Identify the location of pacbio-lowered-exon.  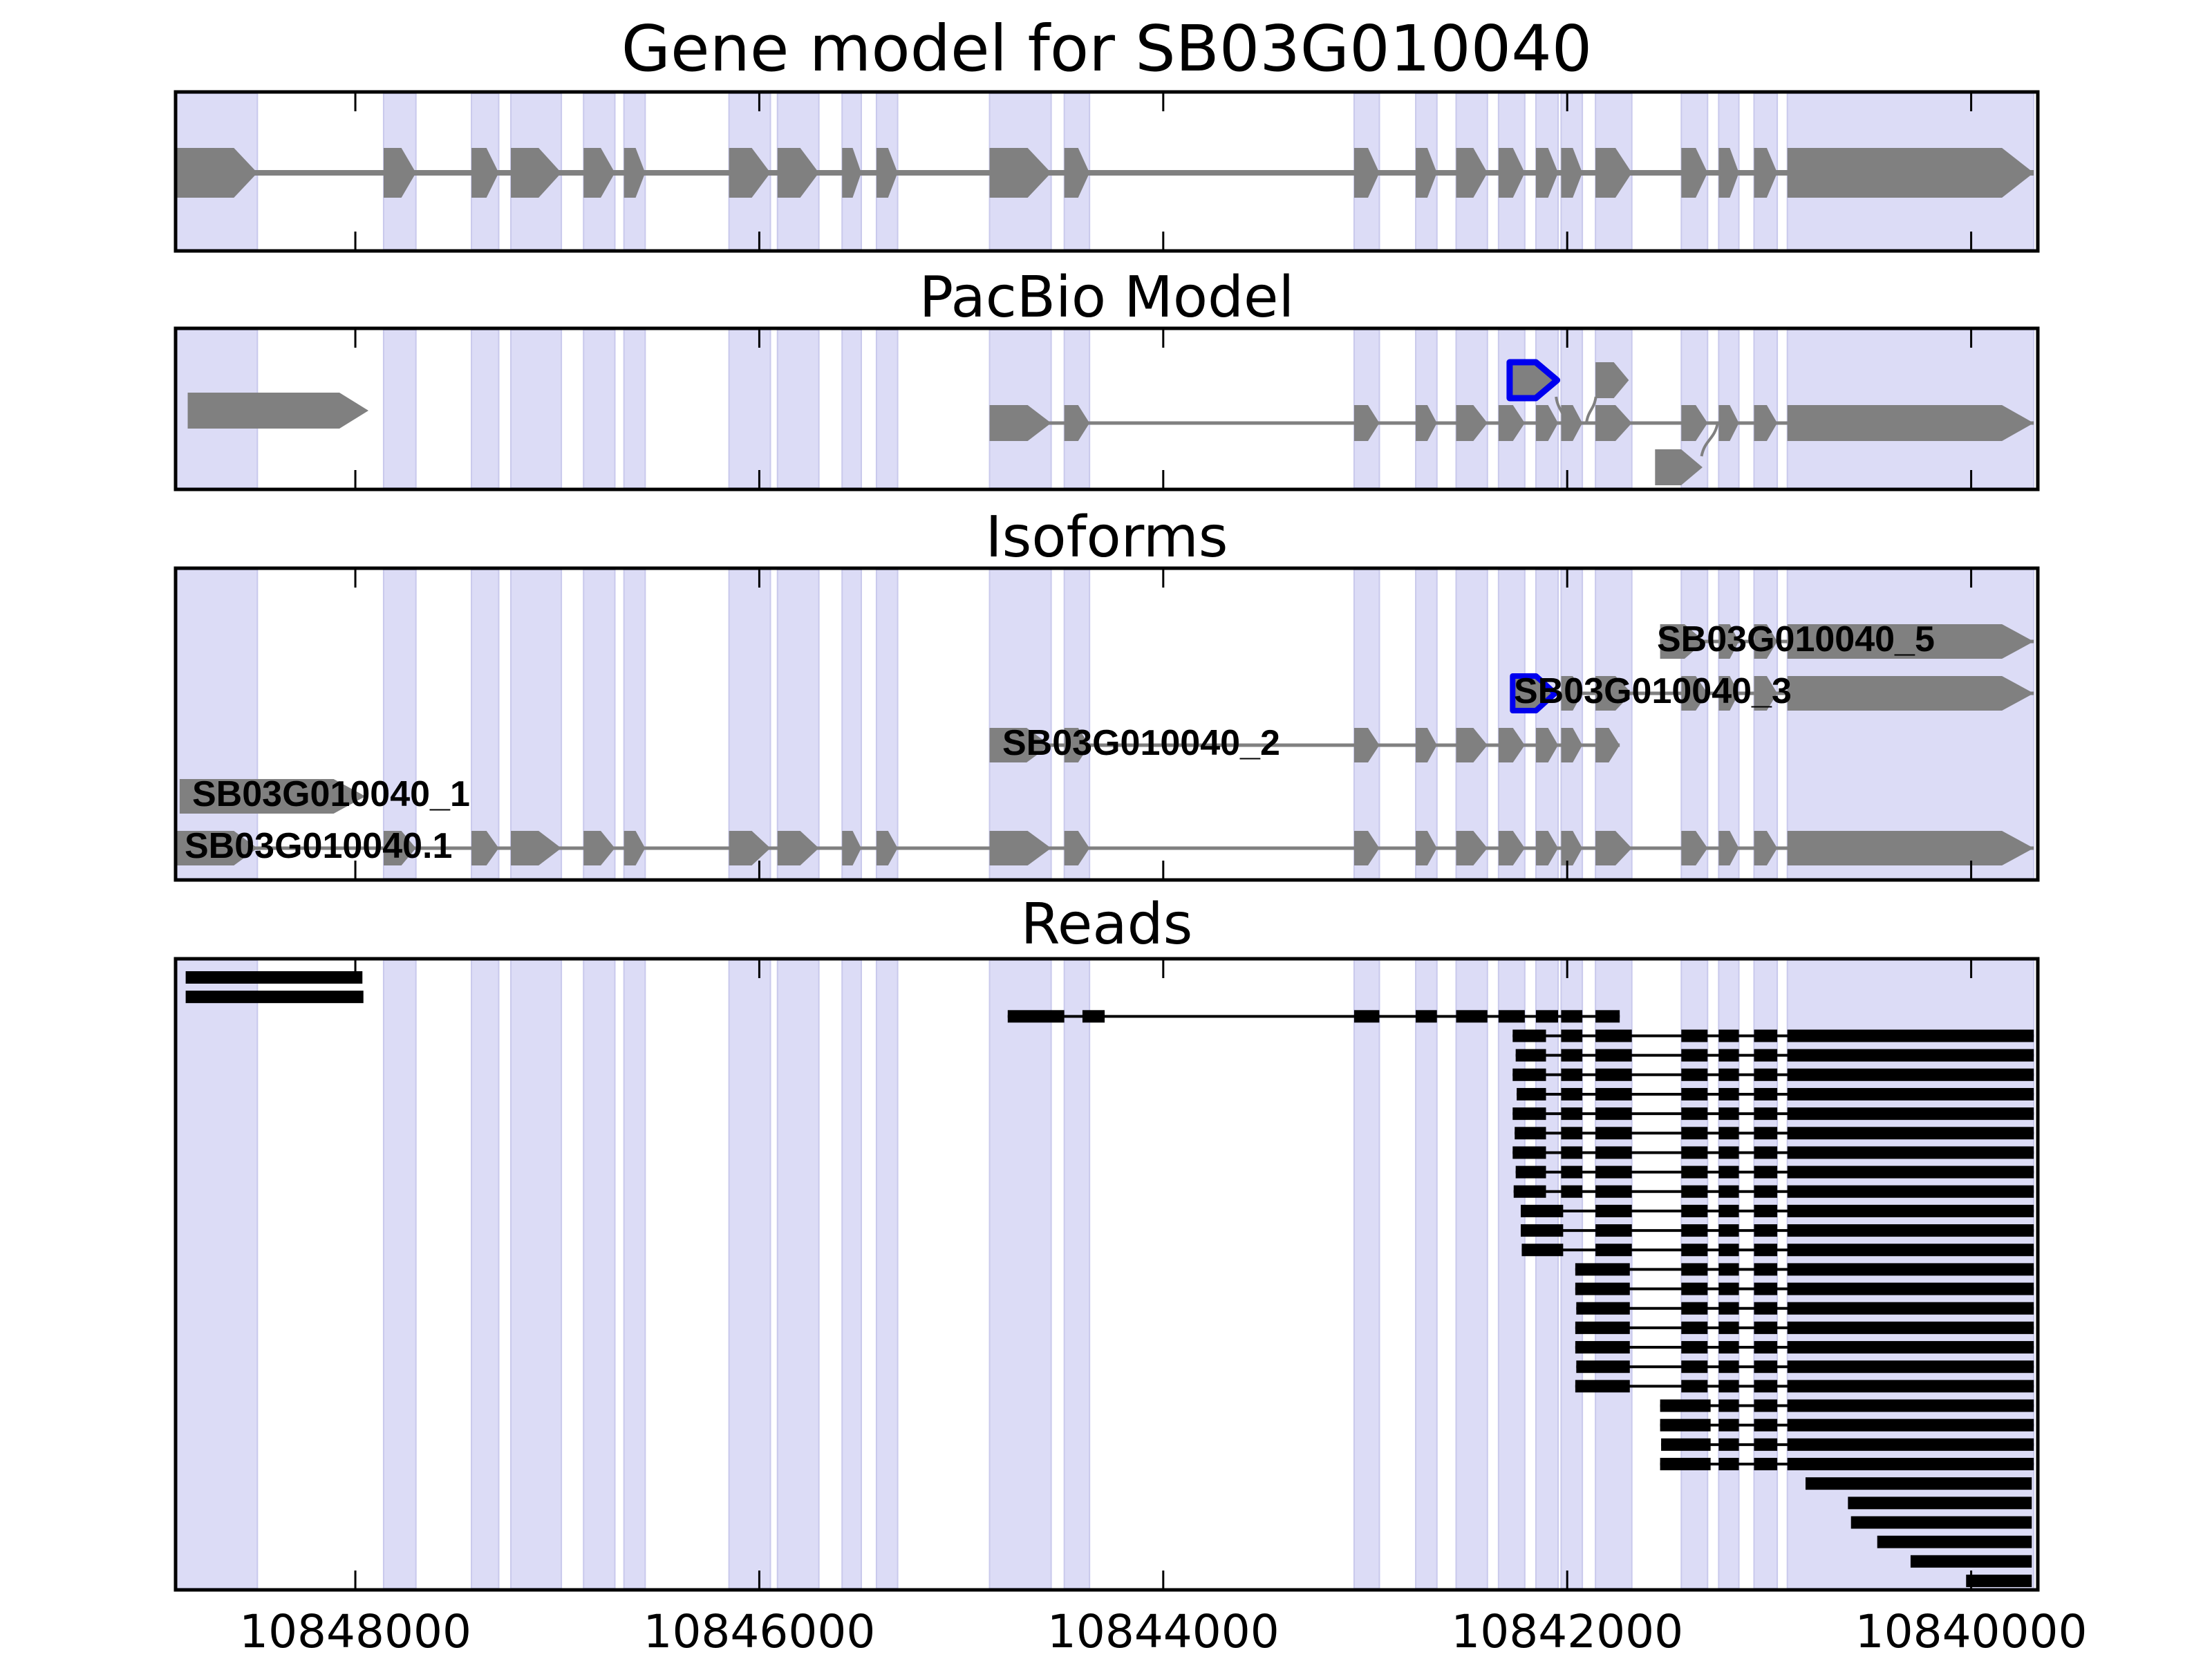
(1679, 467).